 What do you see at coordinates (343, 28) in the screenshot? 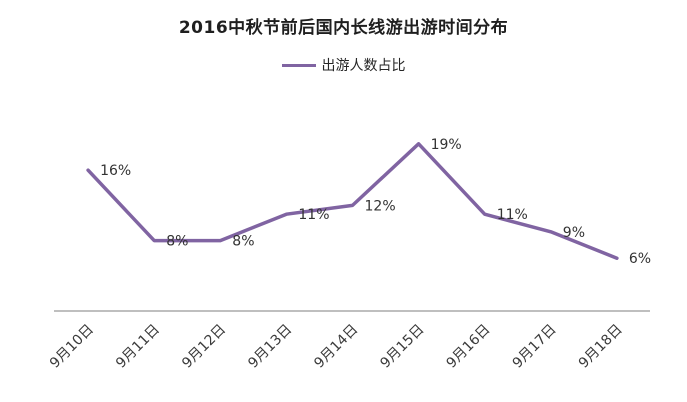
I see `chart-title: 2016中秋节前后国内长线游出游时间分布` at bounding box center [343, 28].